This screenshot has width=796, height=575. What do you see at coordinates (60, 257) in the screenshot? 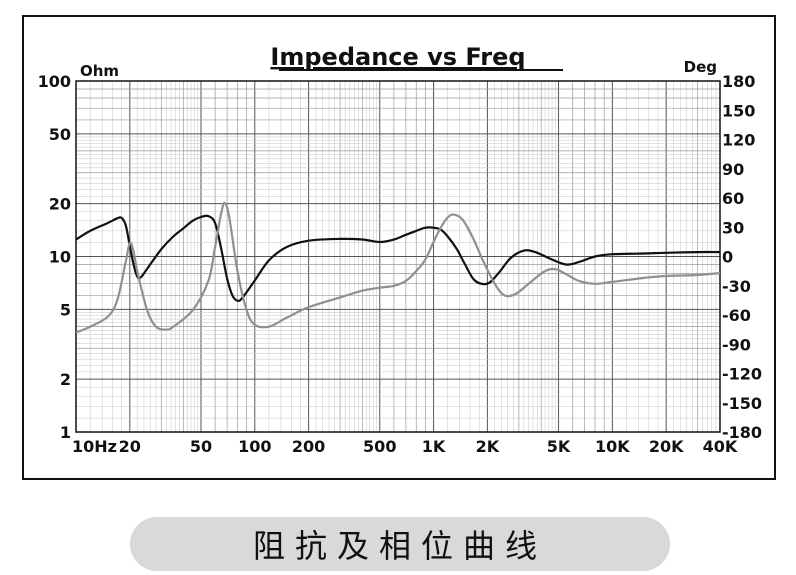
I see `y-left-tick-label: 10` at bounding box center [60, 257].